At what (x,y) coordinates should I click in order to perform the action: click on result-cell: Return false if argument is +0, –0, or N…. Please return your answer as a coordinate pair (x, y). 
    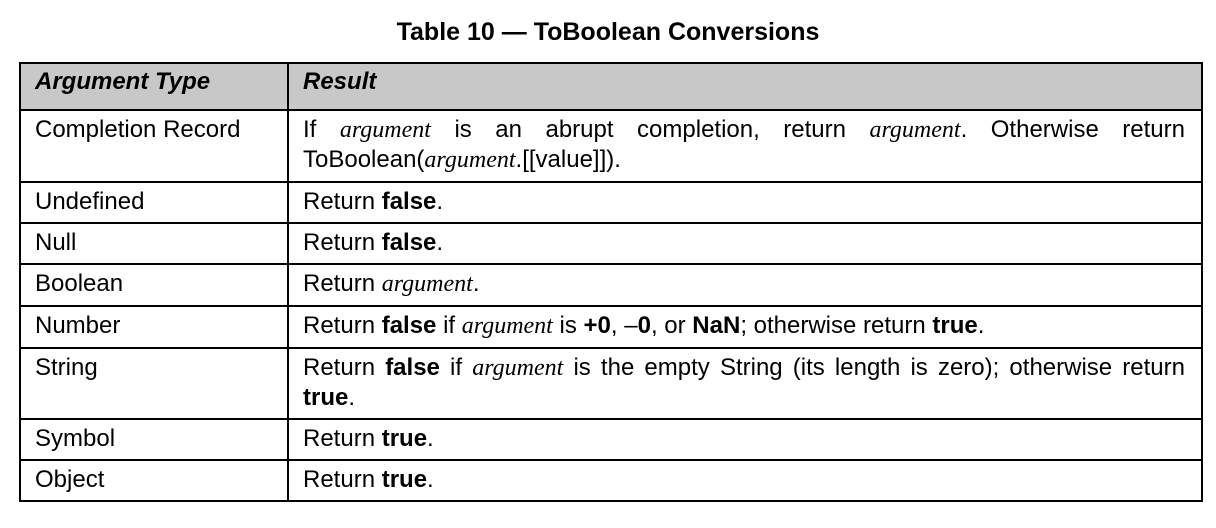
    Looking at the image, I should click on (745, 327).